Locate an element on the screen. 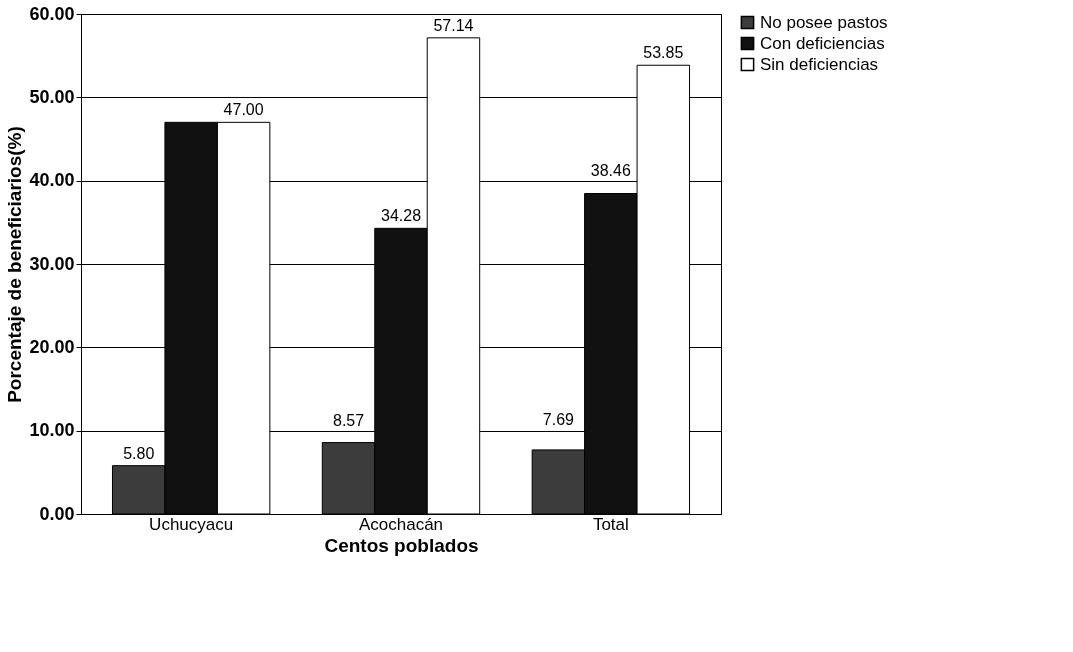 The image size is (1073, 652). x-tick-label: Acochacán is located at coordinates (401, 524).